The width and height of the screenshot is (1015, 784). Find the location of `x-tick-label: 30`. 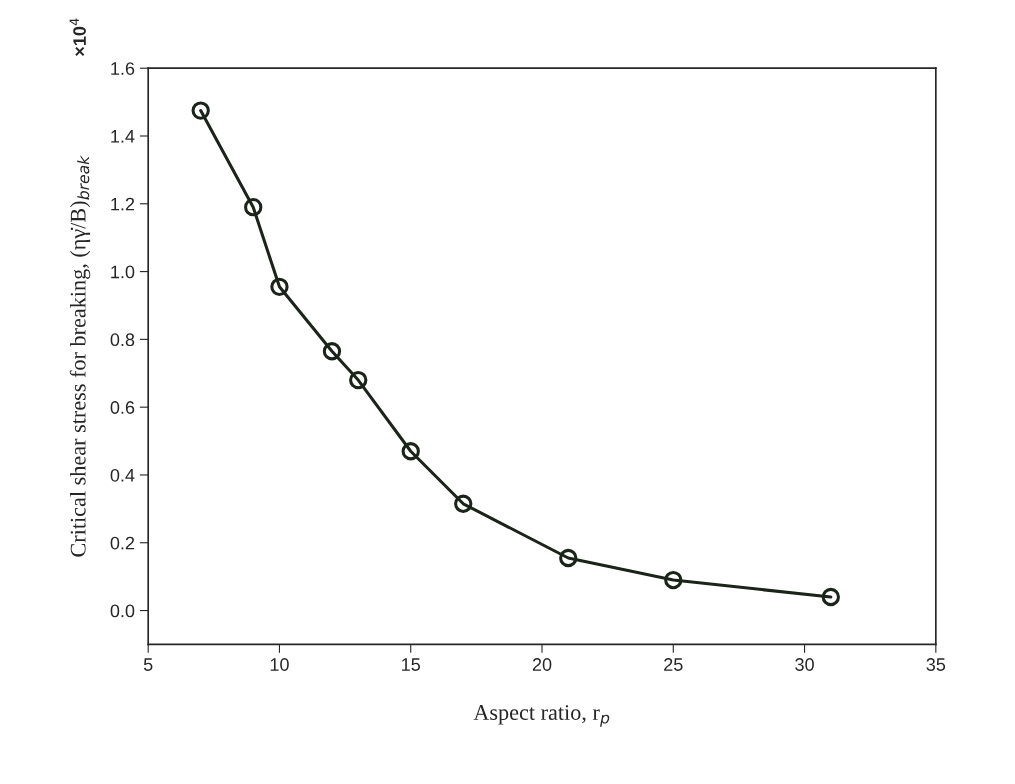

x-tick-label: 30 is located at coordinates (804, 664).